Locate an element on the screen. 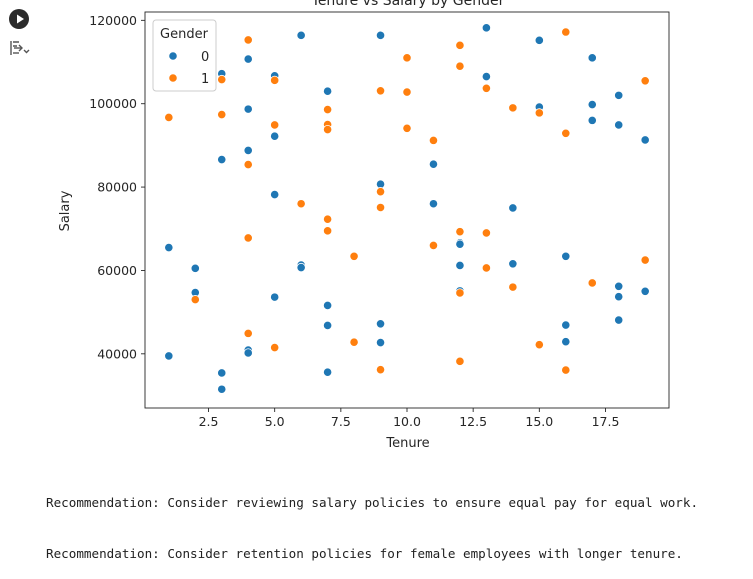 The height and width of the screenshot is (579, 753). run-cell-button is located at coordinates (19, 19).